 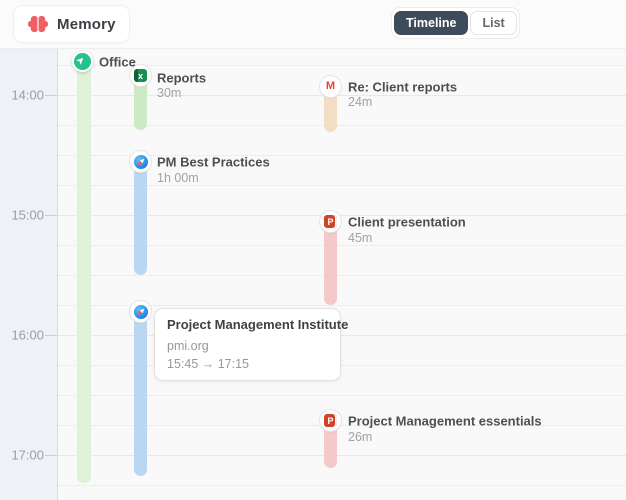 I want to click on event-duration: 30m, so click(x=169, y=93).